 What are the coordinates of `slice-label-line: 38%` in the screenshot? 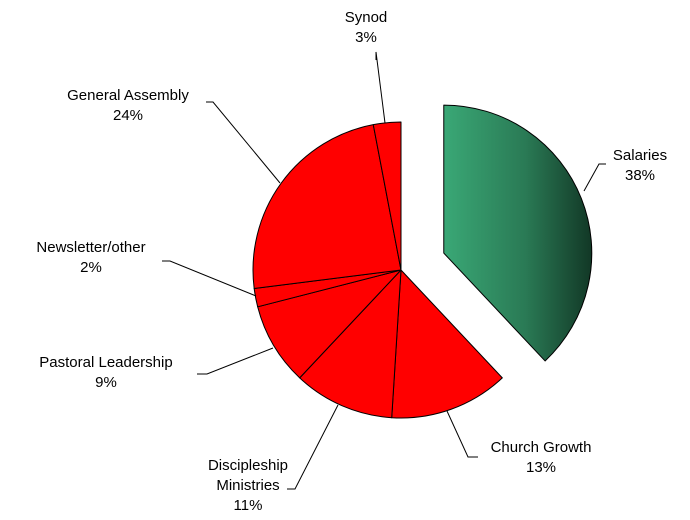 It's located at (640, 175).